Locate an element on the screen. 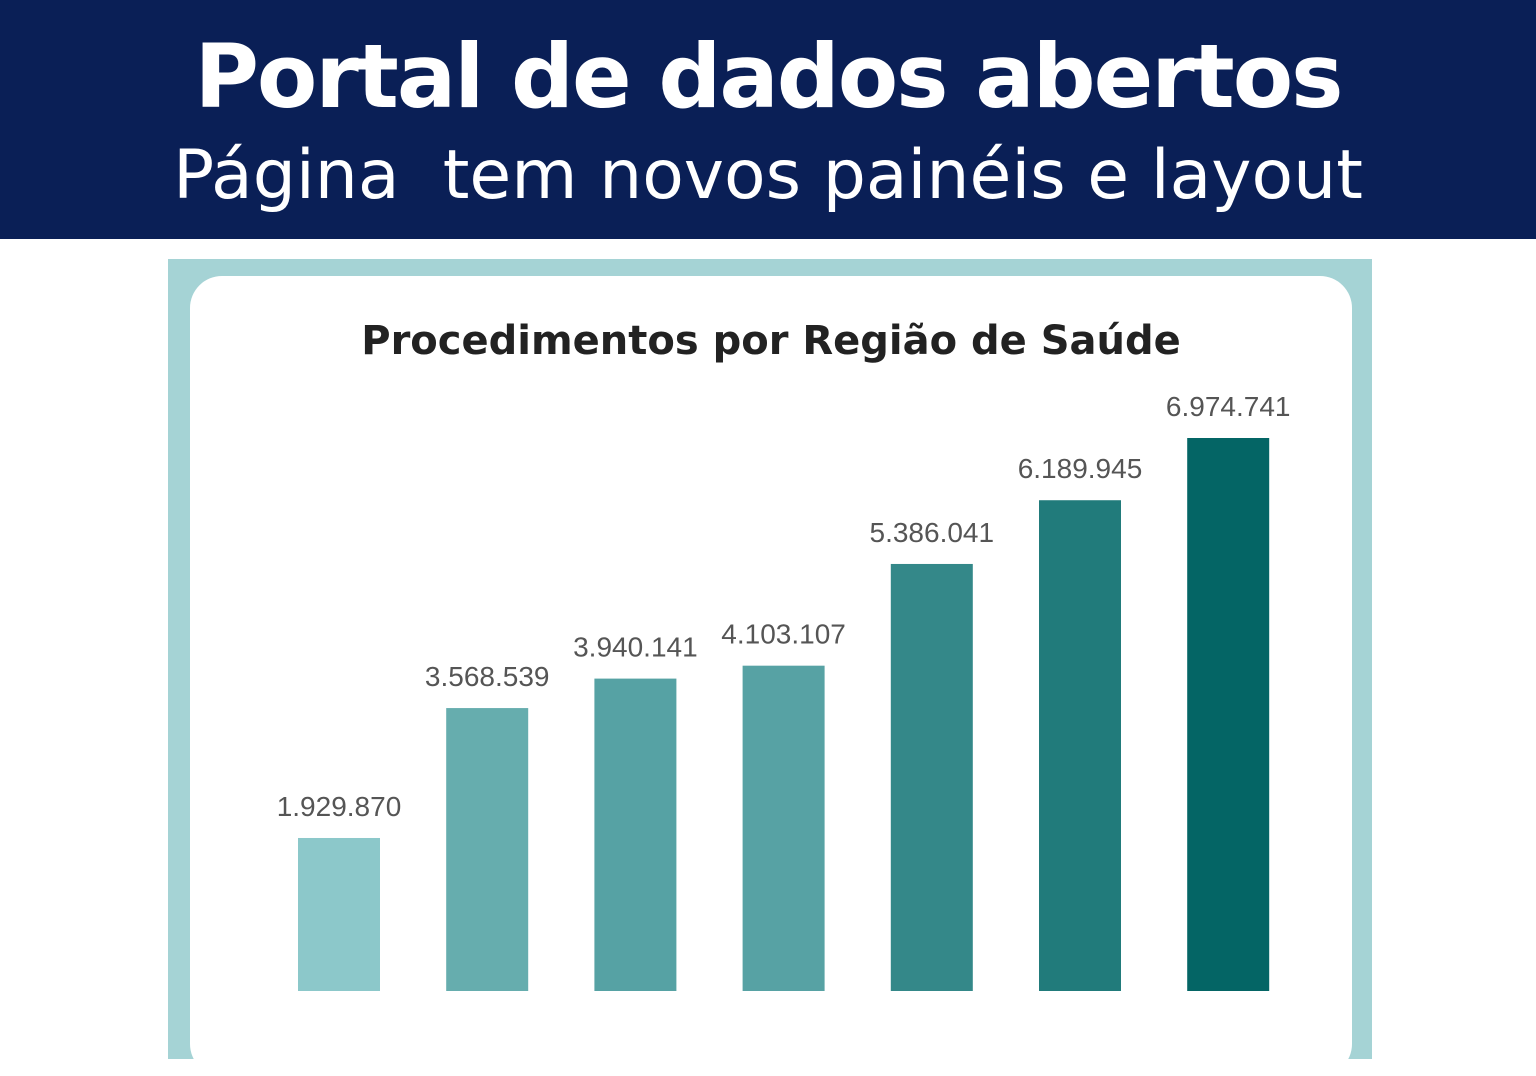  data-label-4: 4.103.107 is located at coordinates (783, 634).